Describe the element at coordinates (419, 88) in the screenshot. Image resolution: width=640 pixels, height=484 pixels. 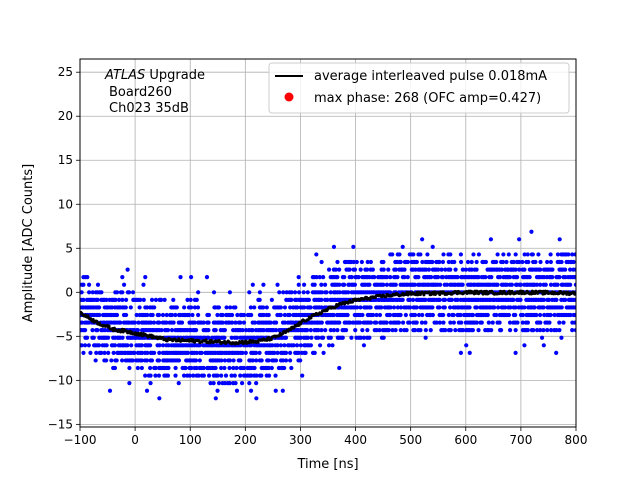
I see `legend-box` at that location.